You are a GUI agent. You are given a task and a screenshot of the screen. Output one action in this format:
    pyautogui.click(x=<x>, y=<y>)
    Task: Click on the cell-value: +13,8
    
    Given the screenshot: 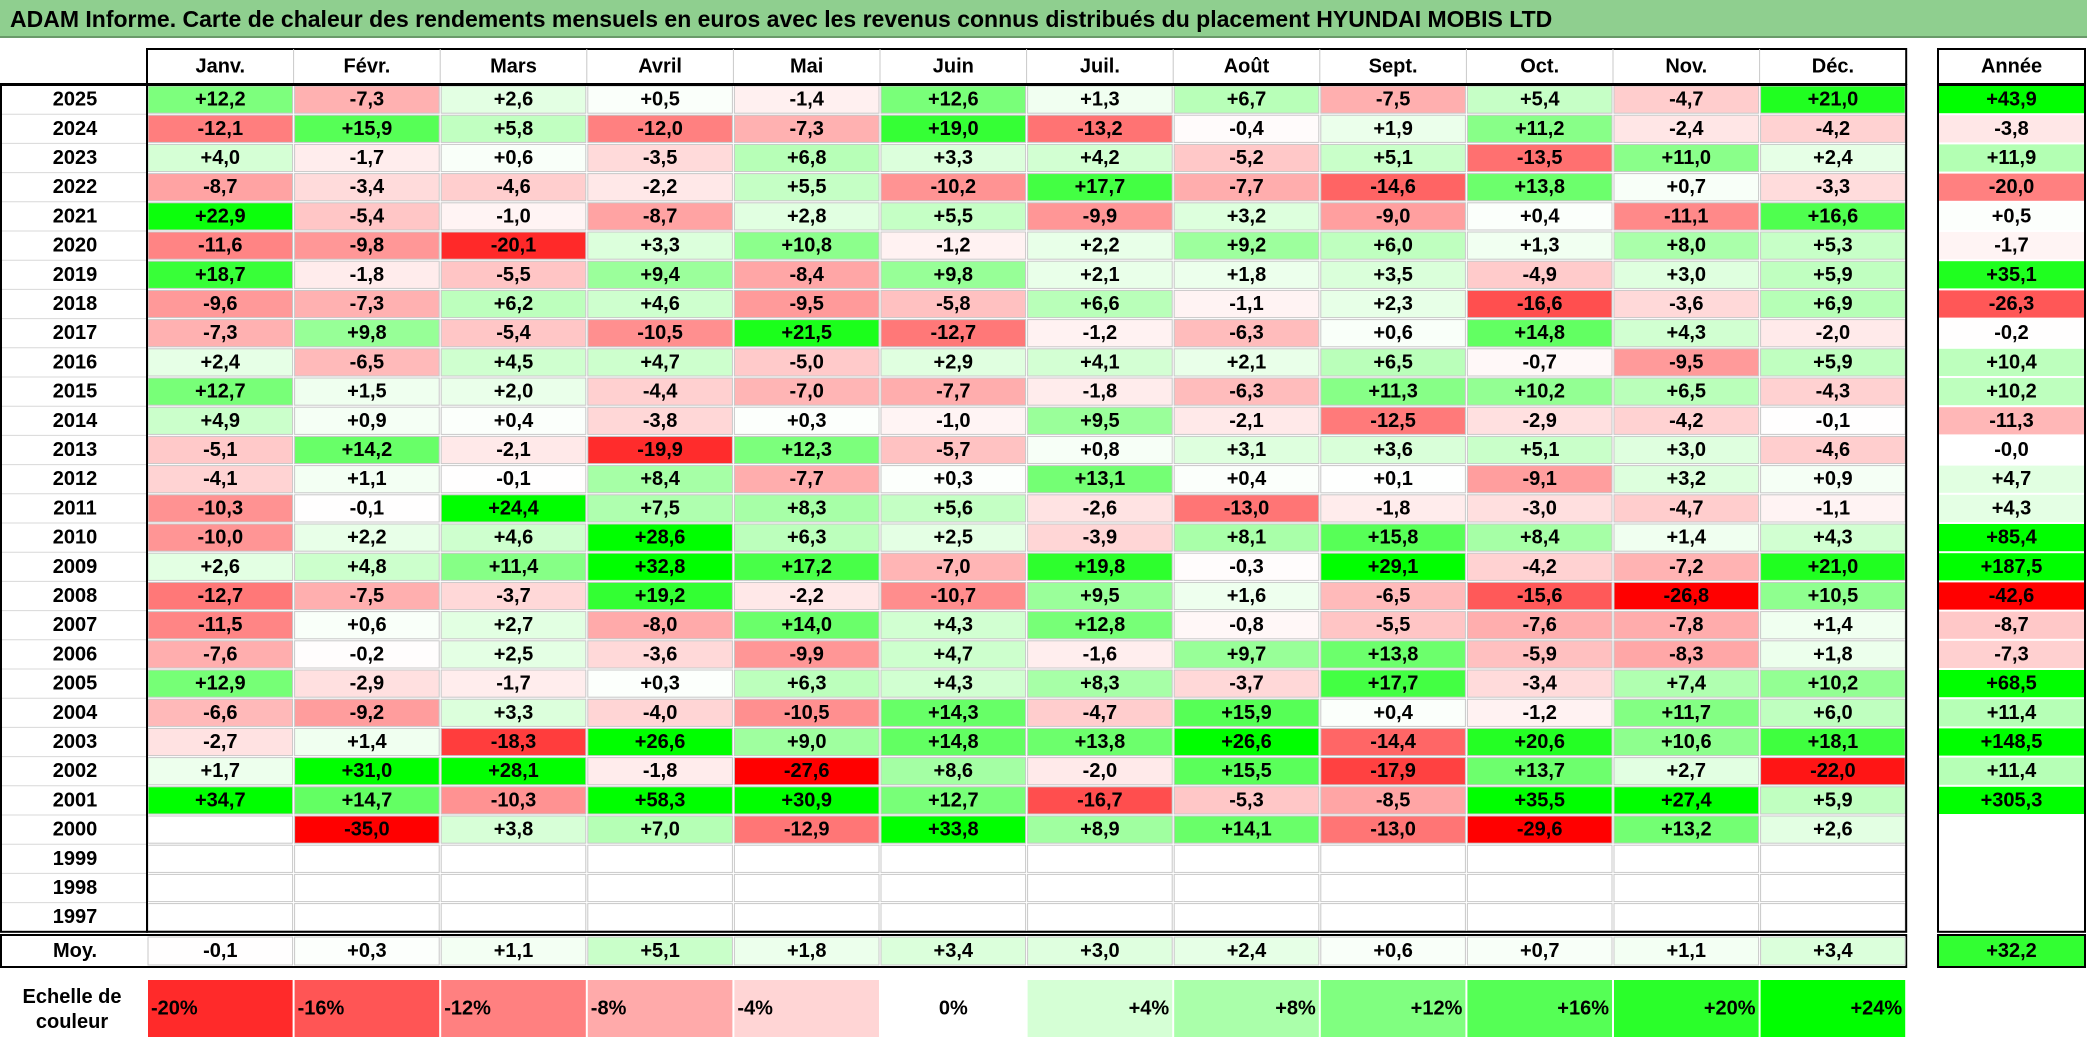 What is the action you would take?
    pyautogui.click(x=1393, y=654)
    